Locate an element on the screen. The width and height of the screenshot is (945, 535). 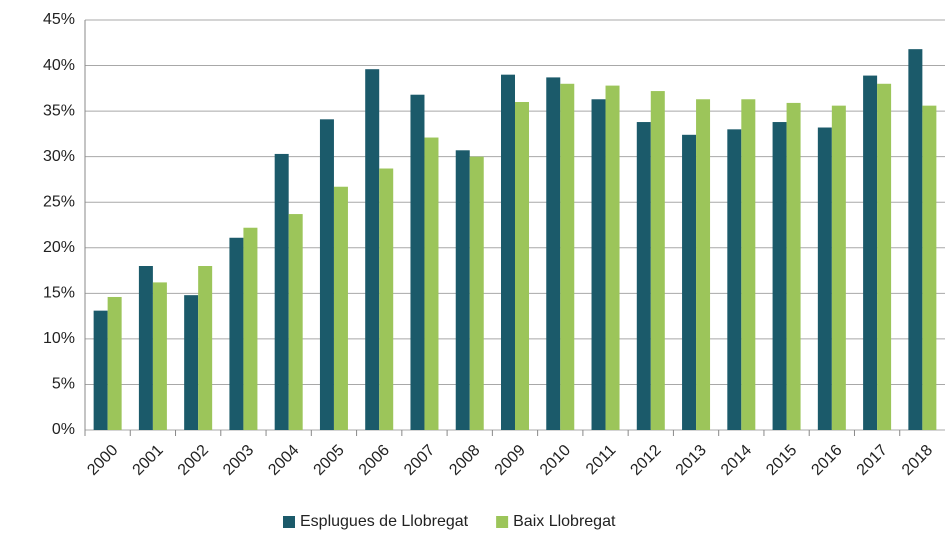
y-tick-label: 40% is located at coordinates (59, 65).